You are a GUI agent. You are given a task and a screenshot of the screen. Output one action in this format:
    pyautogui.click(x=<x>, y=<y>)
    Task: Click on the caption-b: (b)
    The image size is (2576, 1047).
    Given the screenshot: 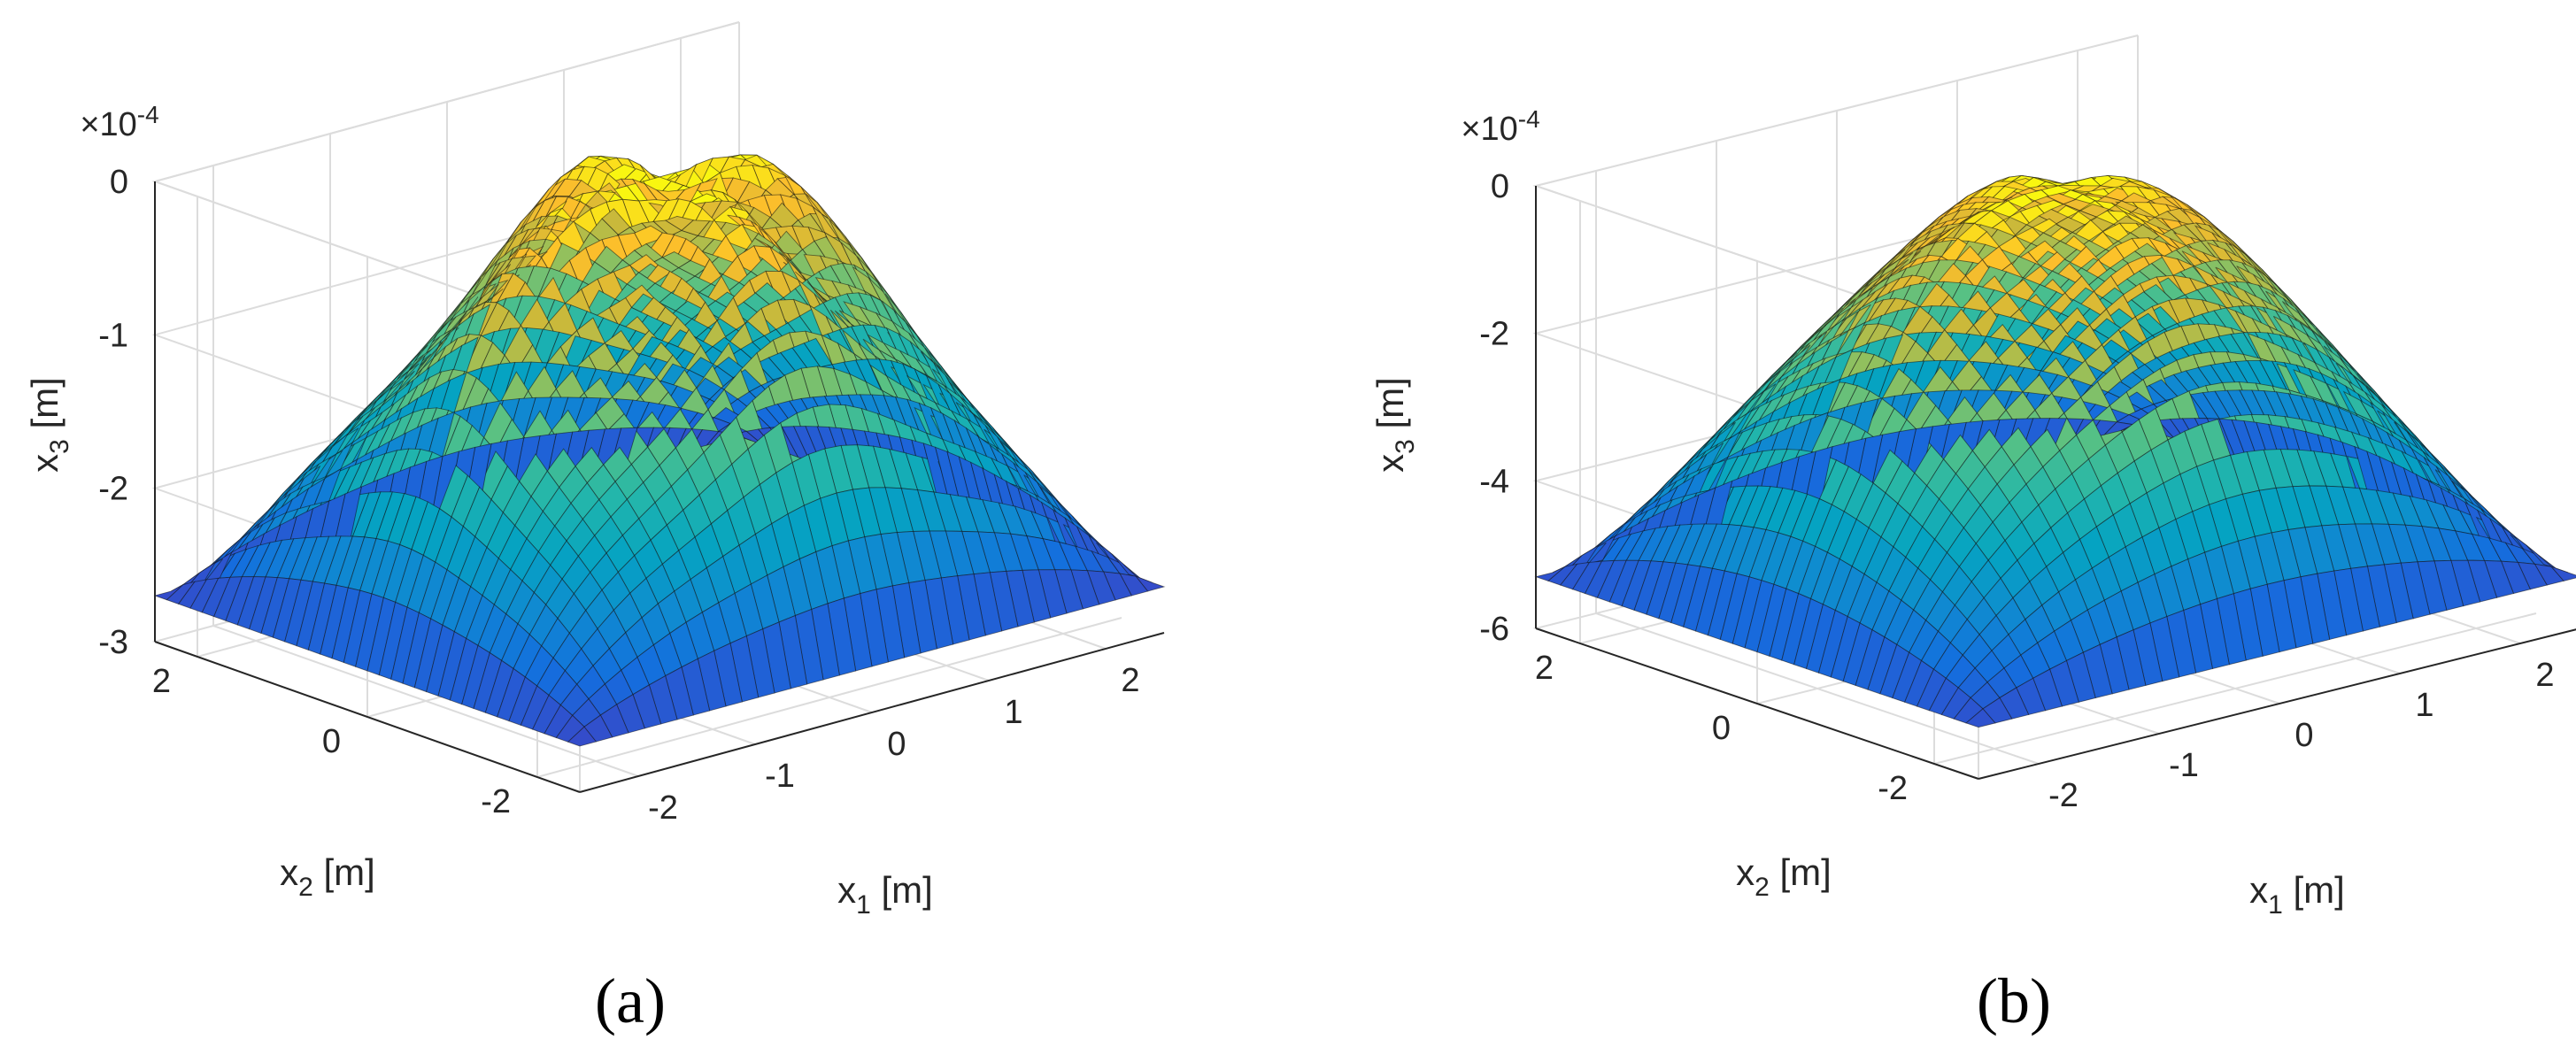 What is the action you would take?
    pyautogui.click(x=2014, y=1001)
    